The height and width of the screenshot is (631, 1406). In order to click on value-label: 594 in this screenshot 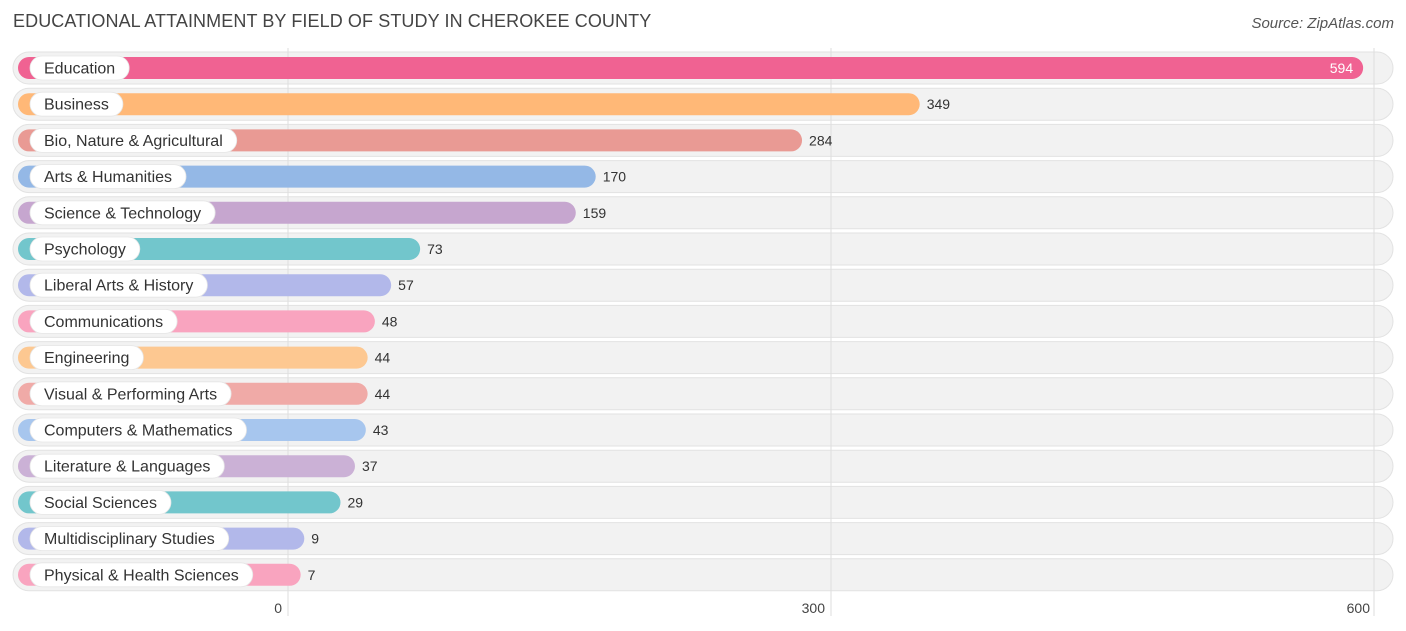, I will do `click(1342, 68)`.